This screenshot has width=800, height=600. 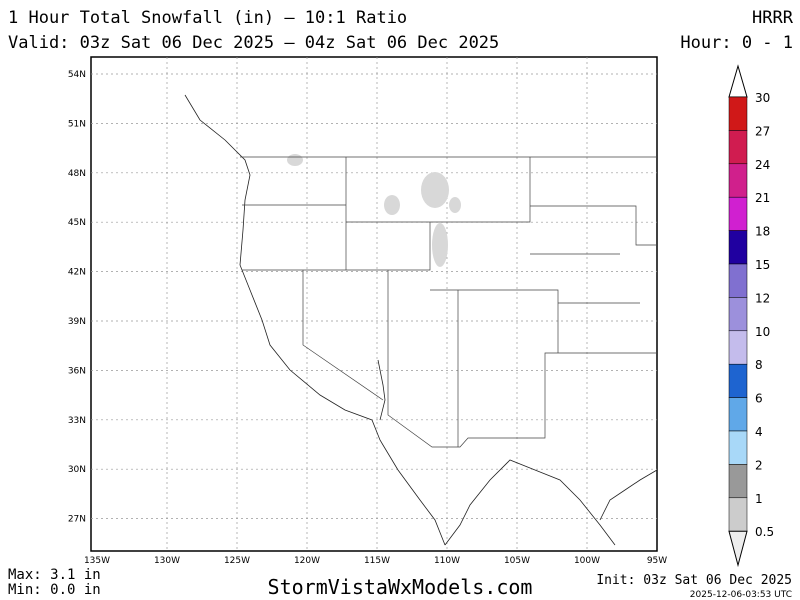 I want to click on lon-label: 100W, so click(x=587, y=561).